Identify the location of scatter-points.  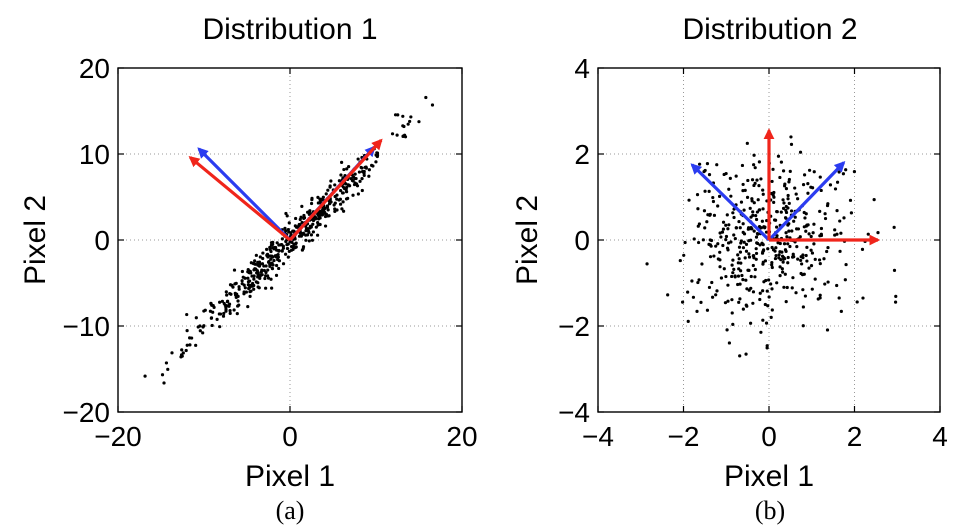
(771, 246).